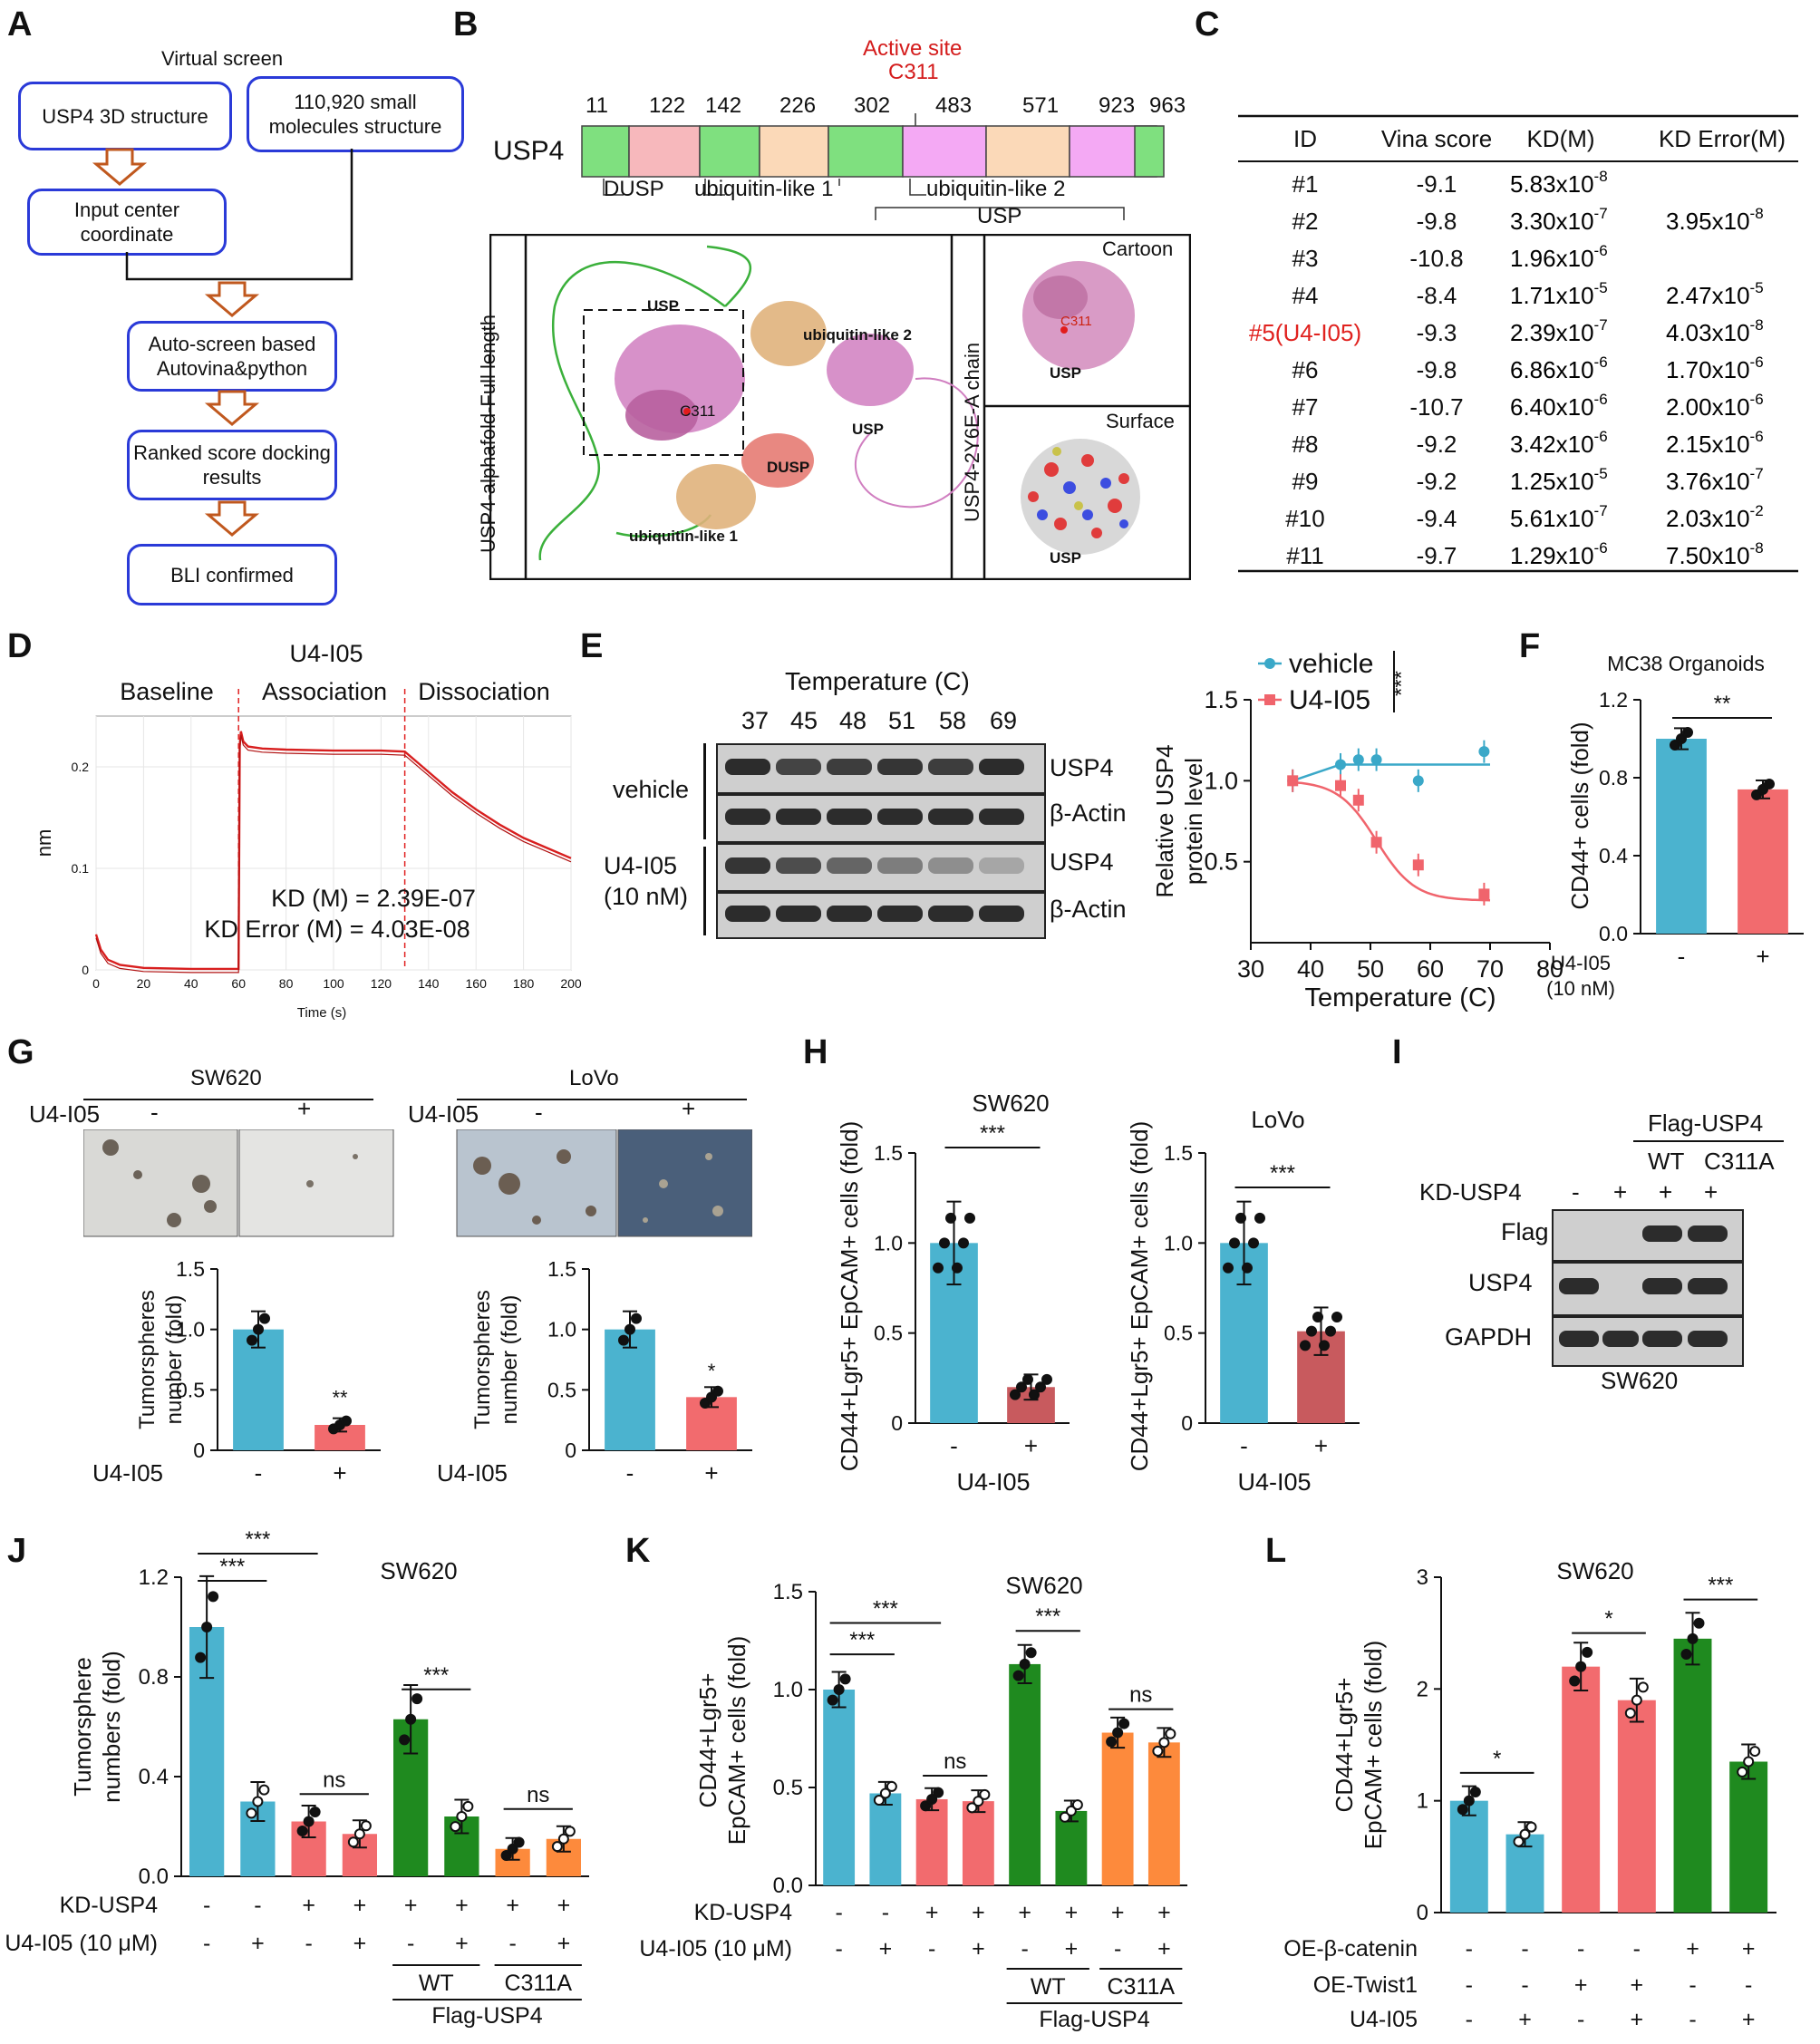 This screenshot has height=2044, width=1820. What do you see at coordinates (1686, 663) in the screenshot?
I see `F-title: MC38 Organoids` at bounding box center [1686, 663].